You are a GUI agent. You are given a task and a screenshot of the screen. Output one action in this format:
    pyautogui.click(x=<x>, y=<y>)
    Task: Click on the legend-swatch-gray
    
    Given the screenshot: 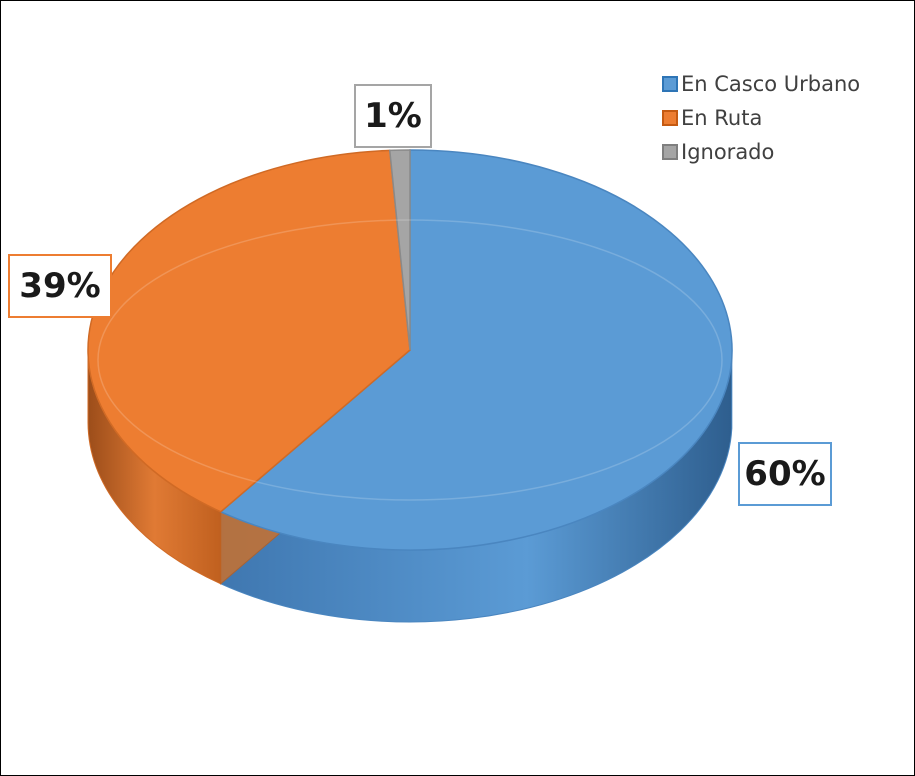 What is the action you would take?
    pyautogui.click(x=670, y=152)
    